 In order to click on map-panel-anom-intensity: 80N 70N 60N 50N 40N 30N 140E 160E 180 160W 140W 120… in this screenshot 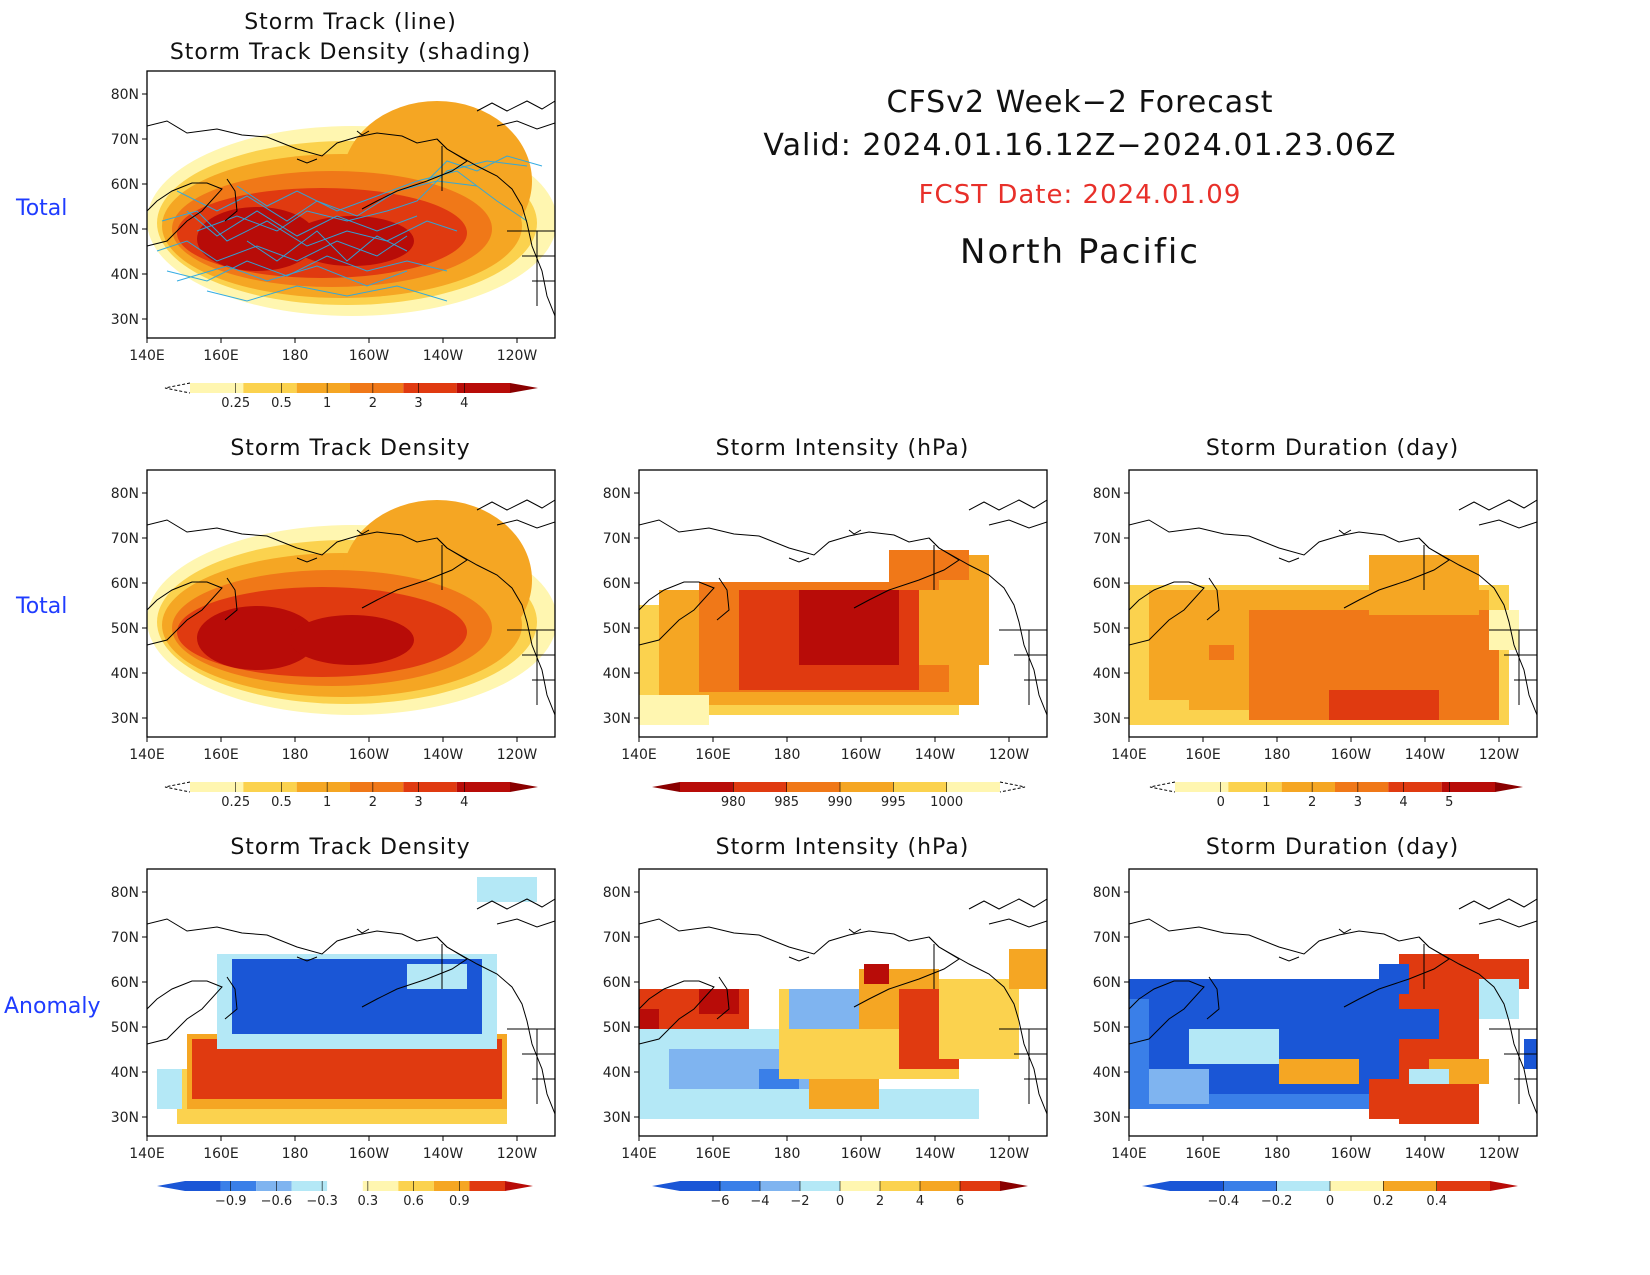, I will do `click(825, 1015)`.